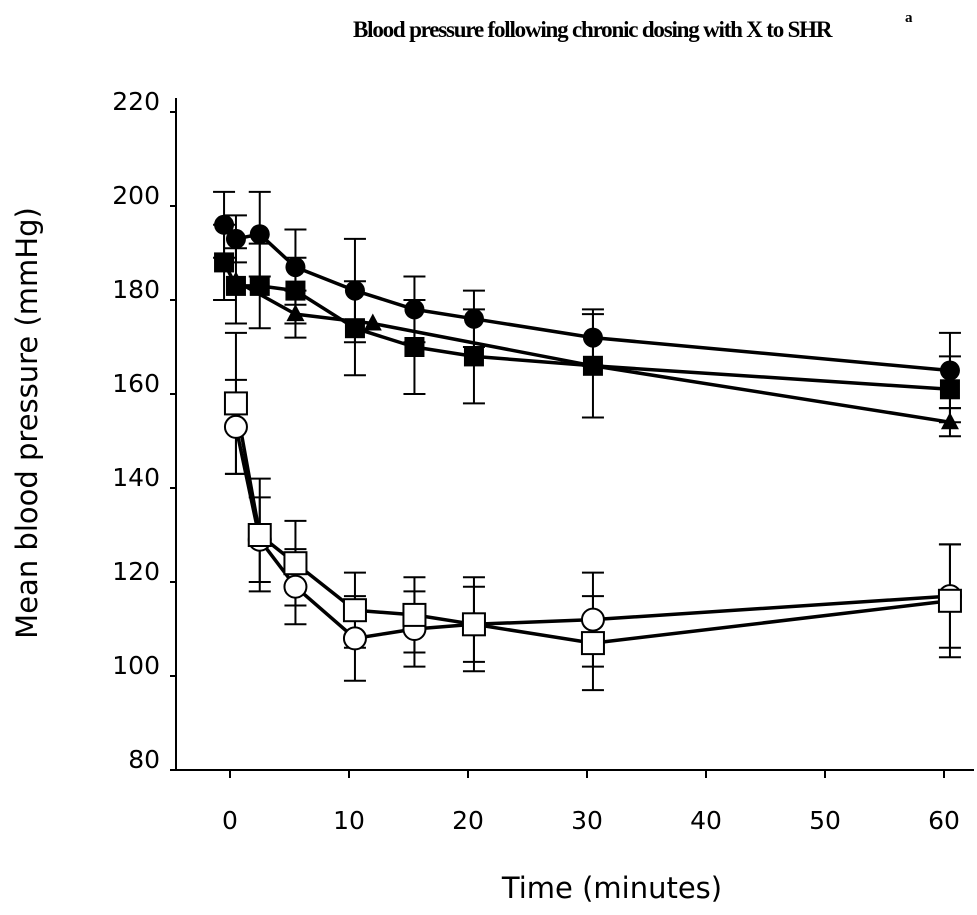 The image size is (977, 915). Describe the element at coordinates (144, 759) in the screenshot. I see `y-tick-label: 80` at that location.